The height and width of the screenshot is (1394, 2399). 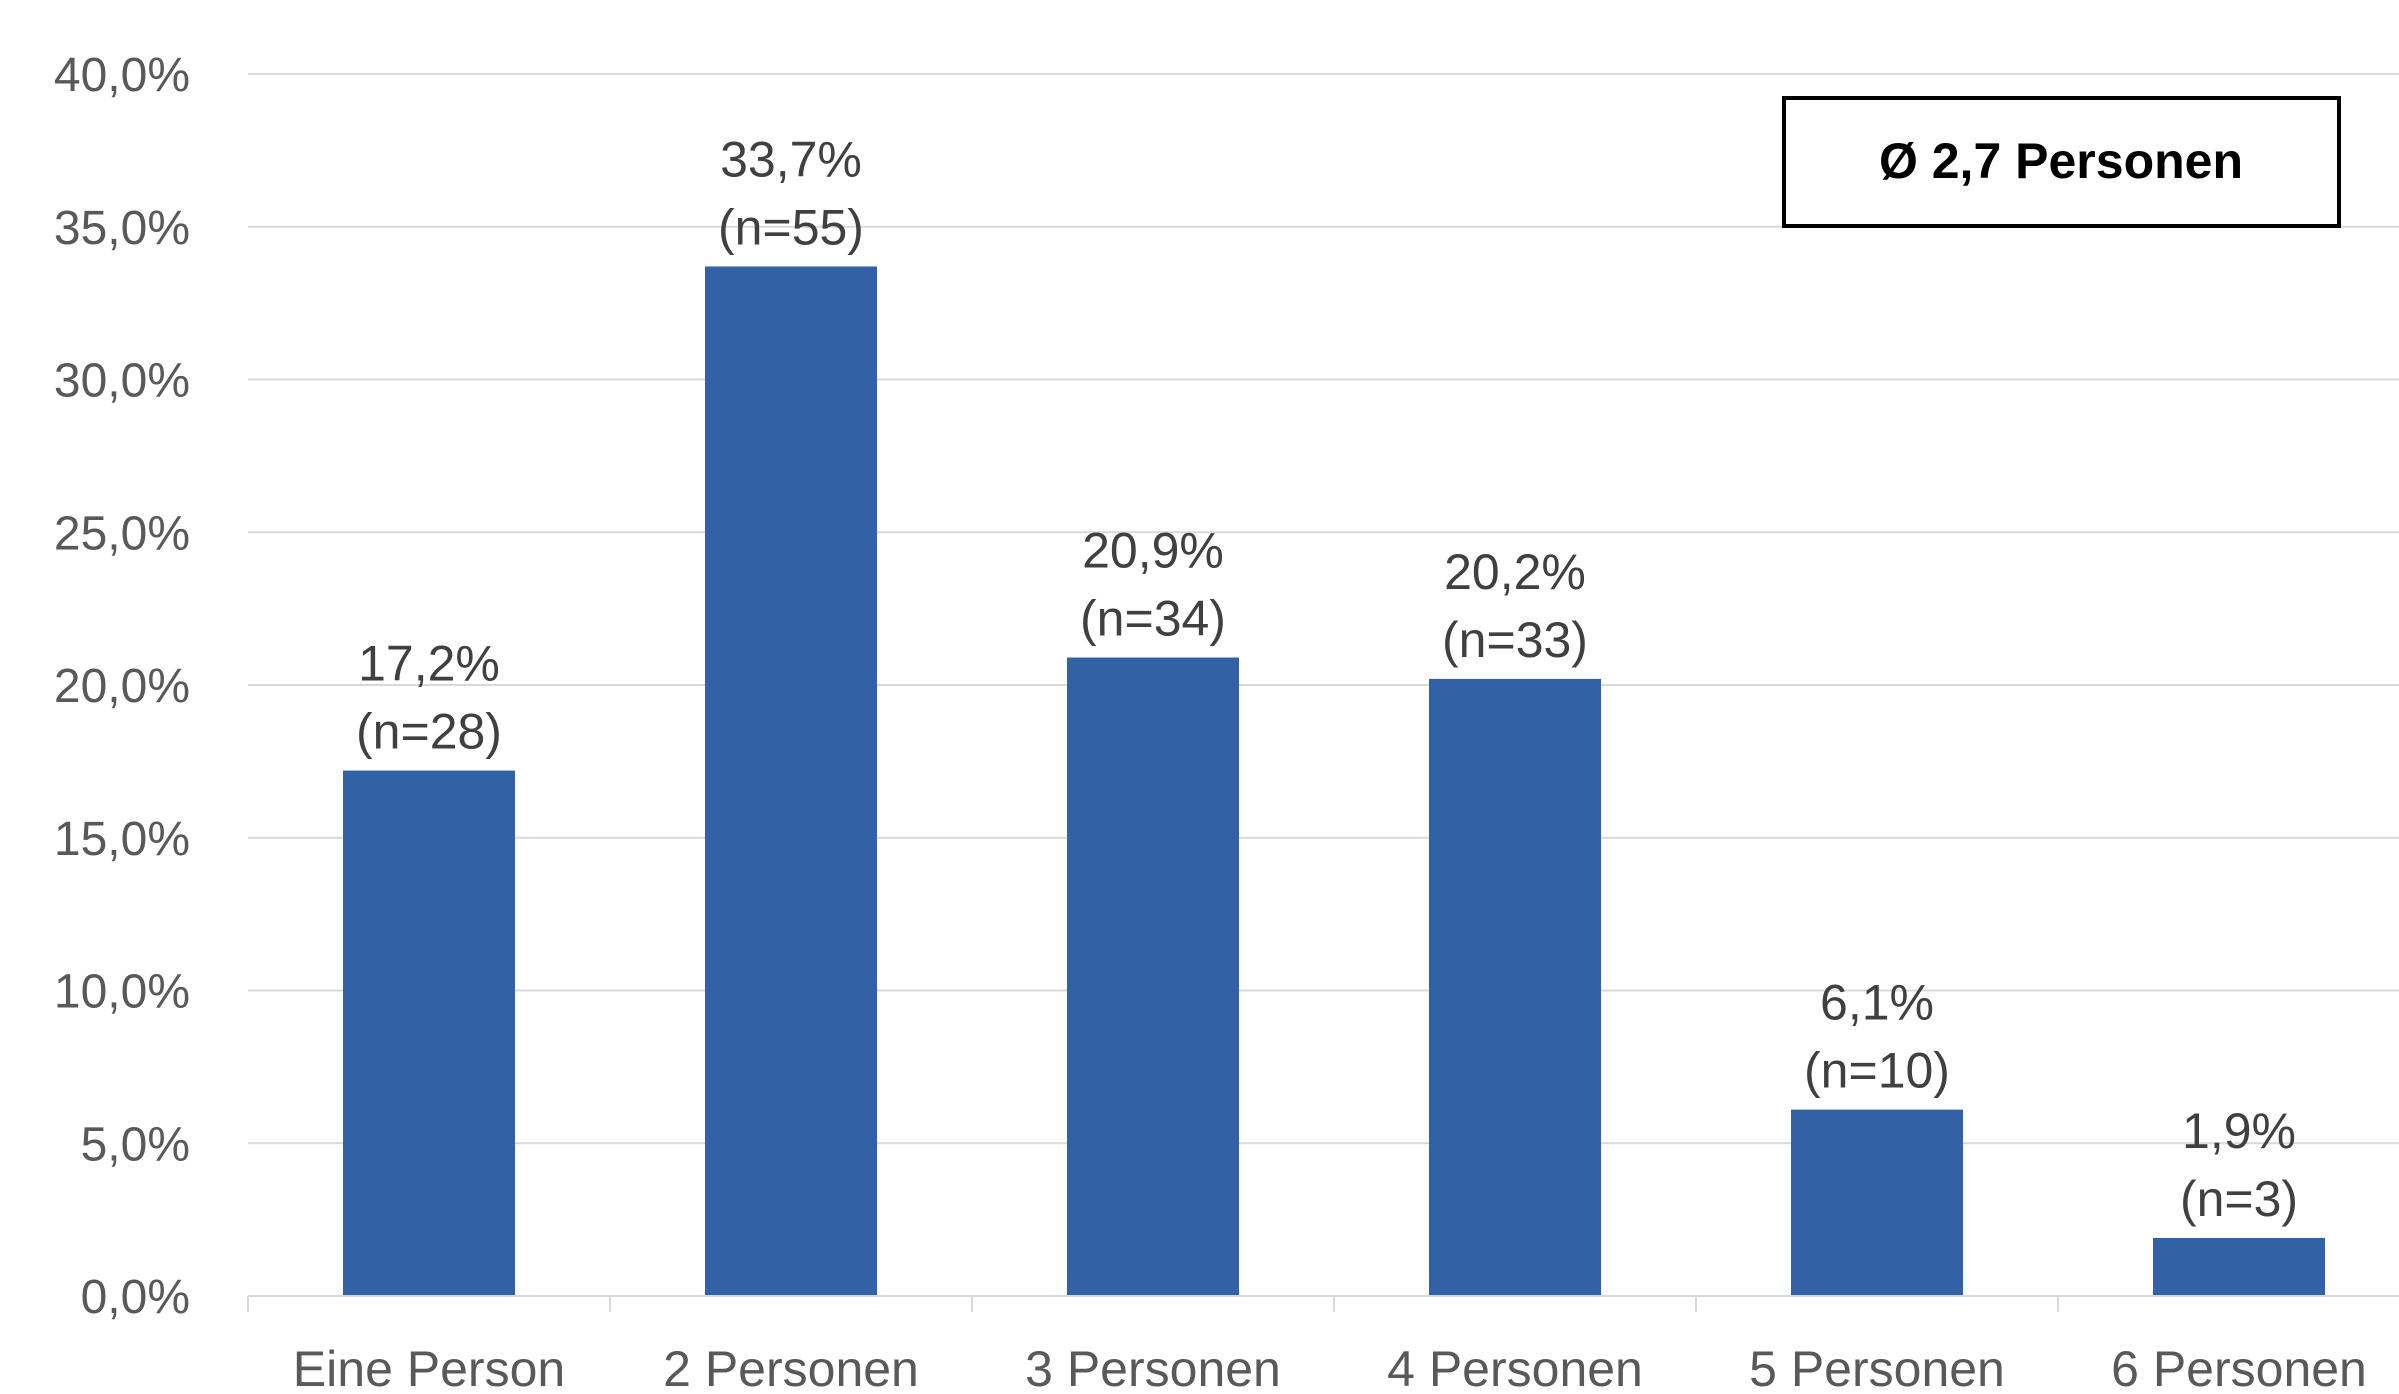 I want to click on data-label-count: (n=3), so click(x=2239, y=1199).